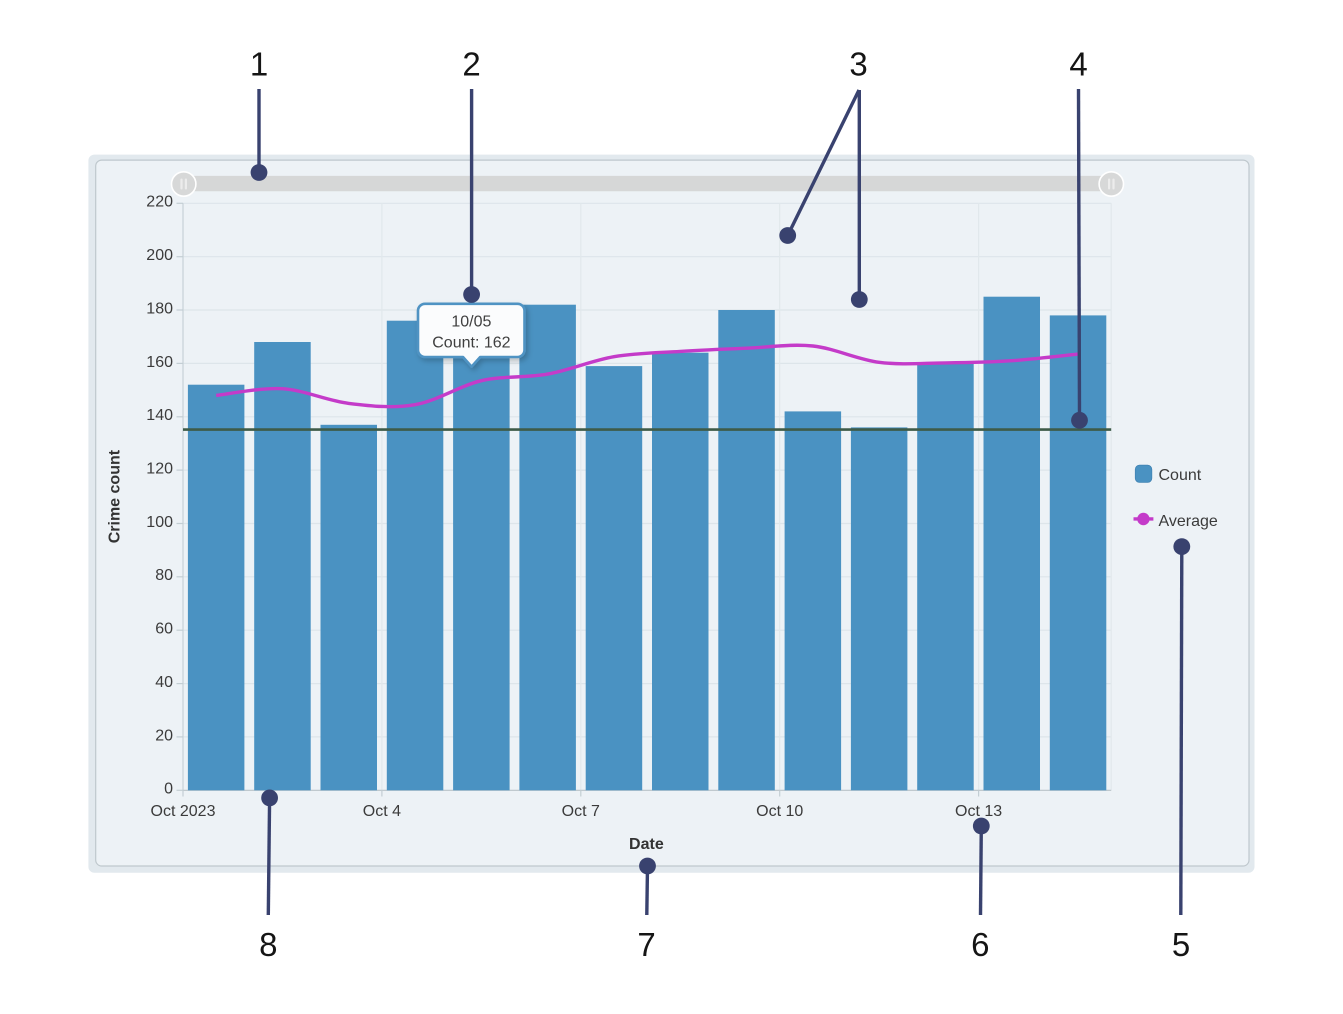  I want to click on svg-text: Count, so click(1180, 475).